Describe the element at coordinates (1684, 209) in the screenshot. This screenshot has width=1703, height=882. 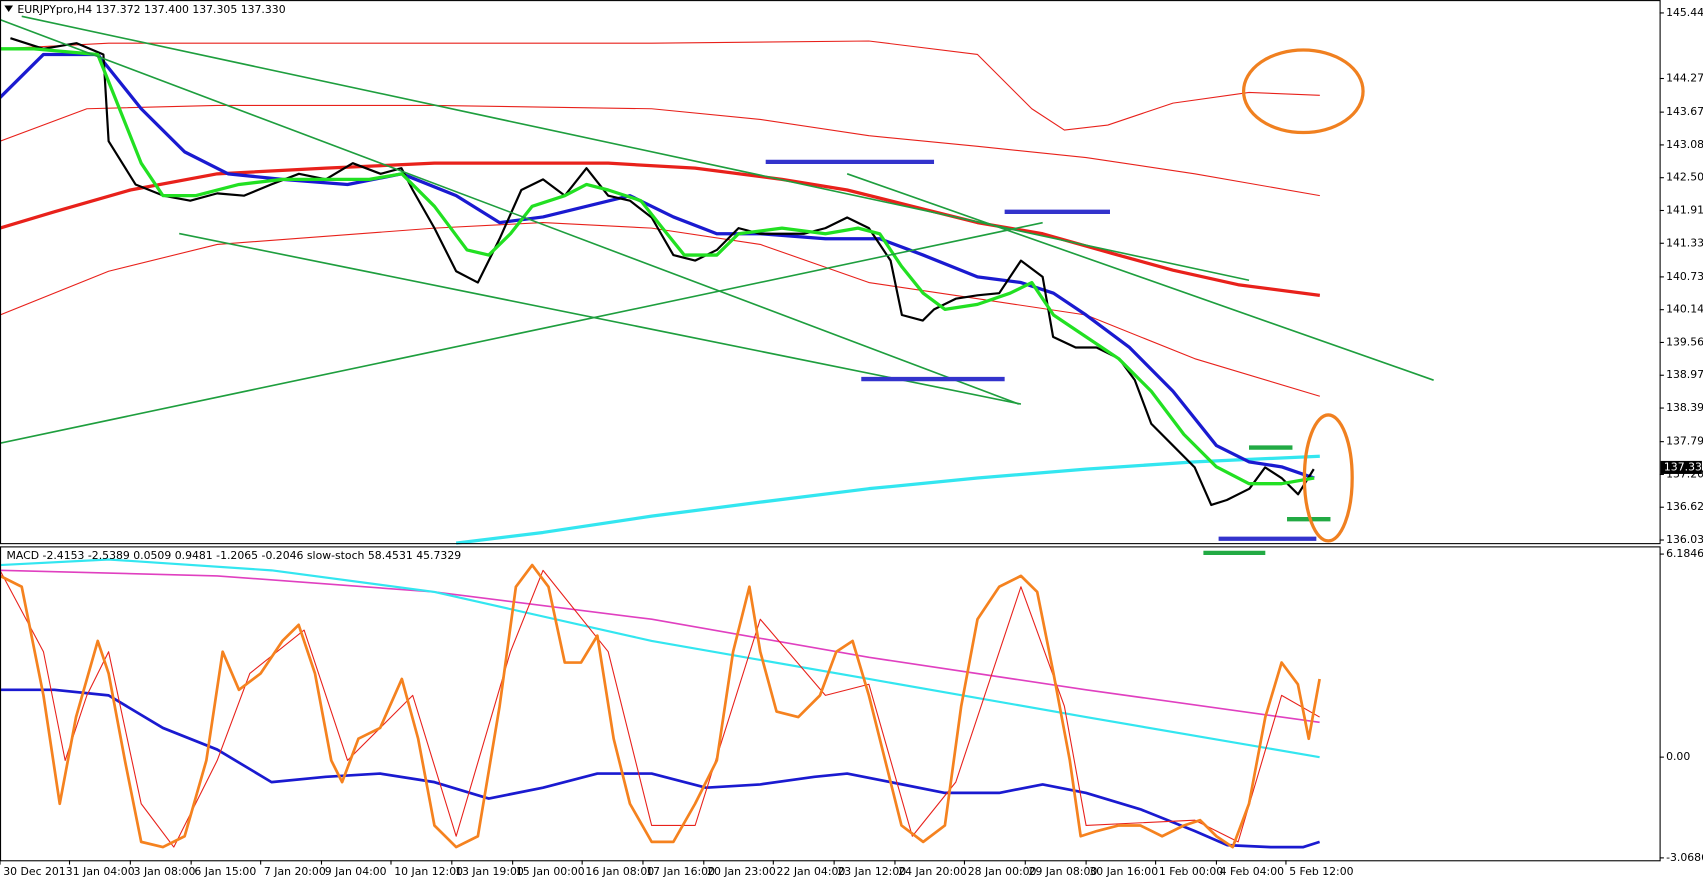
I see `y-tick-label: 141.915` at that location.